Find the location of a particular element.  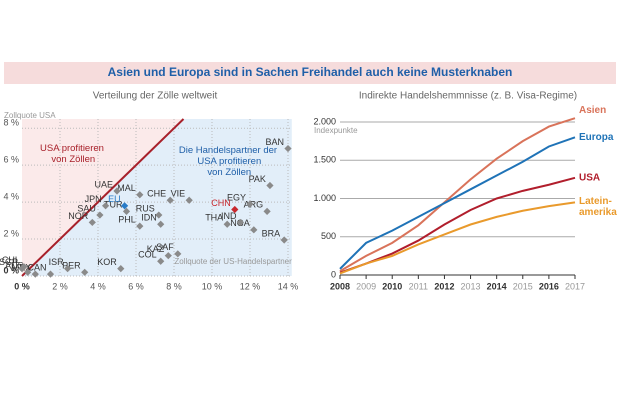

point-label: UAE is located at coordinates (103, 184).